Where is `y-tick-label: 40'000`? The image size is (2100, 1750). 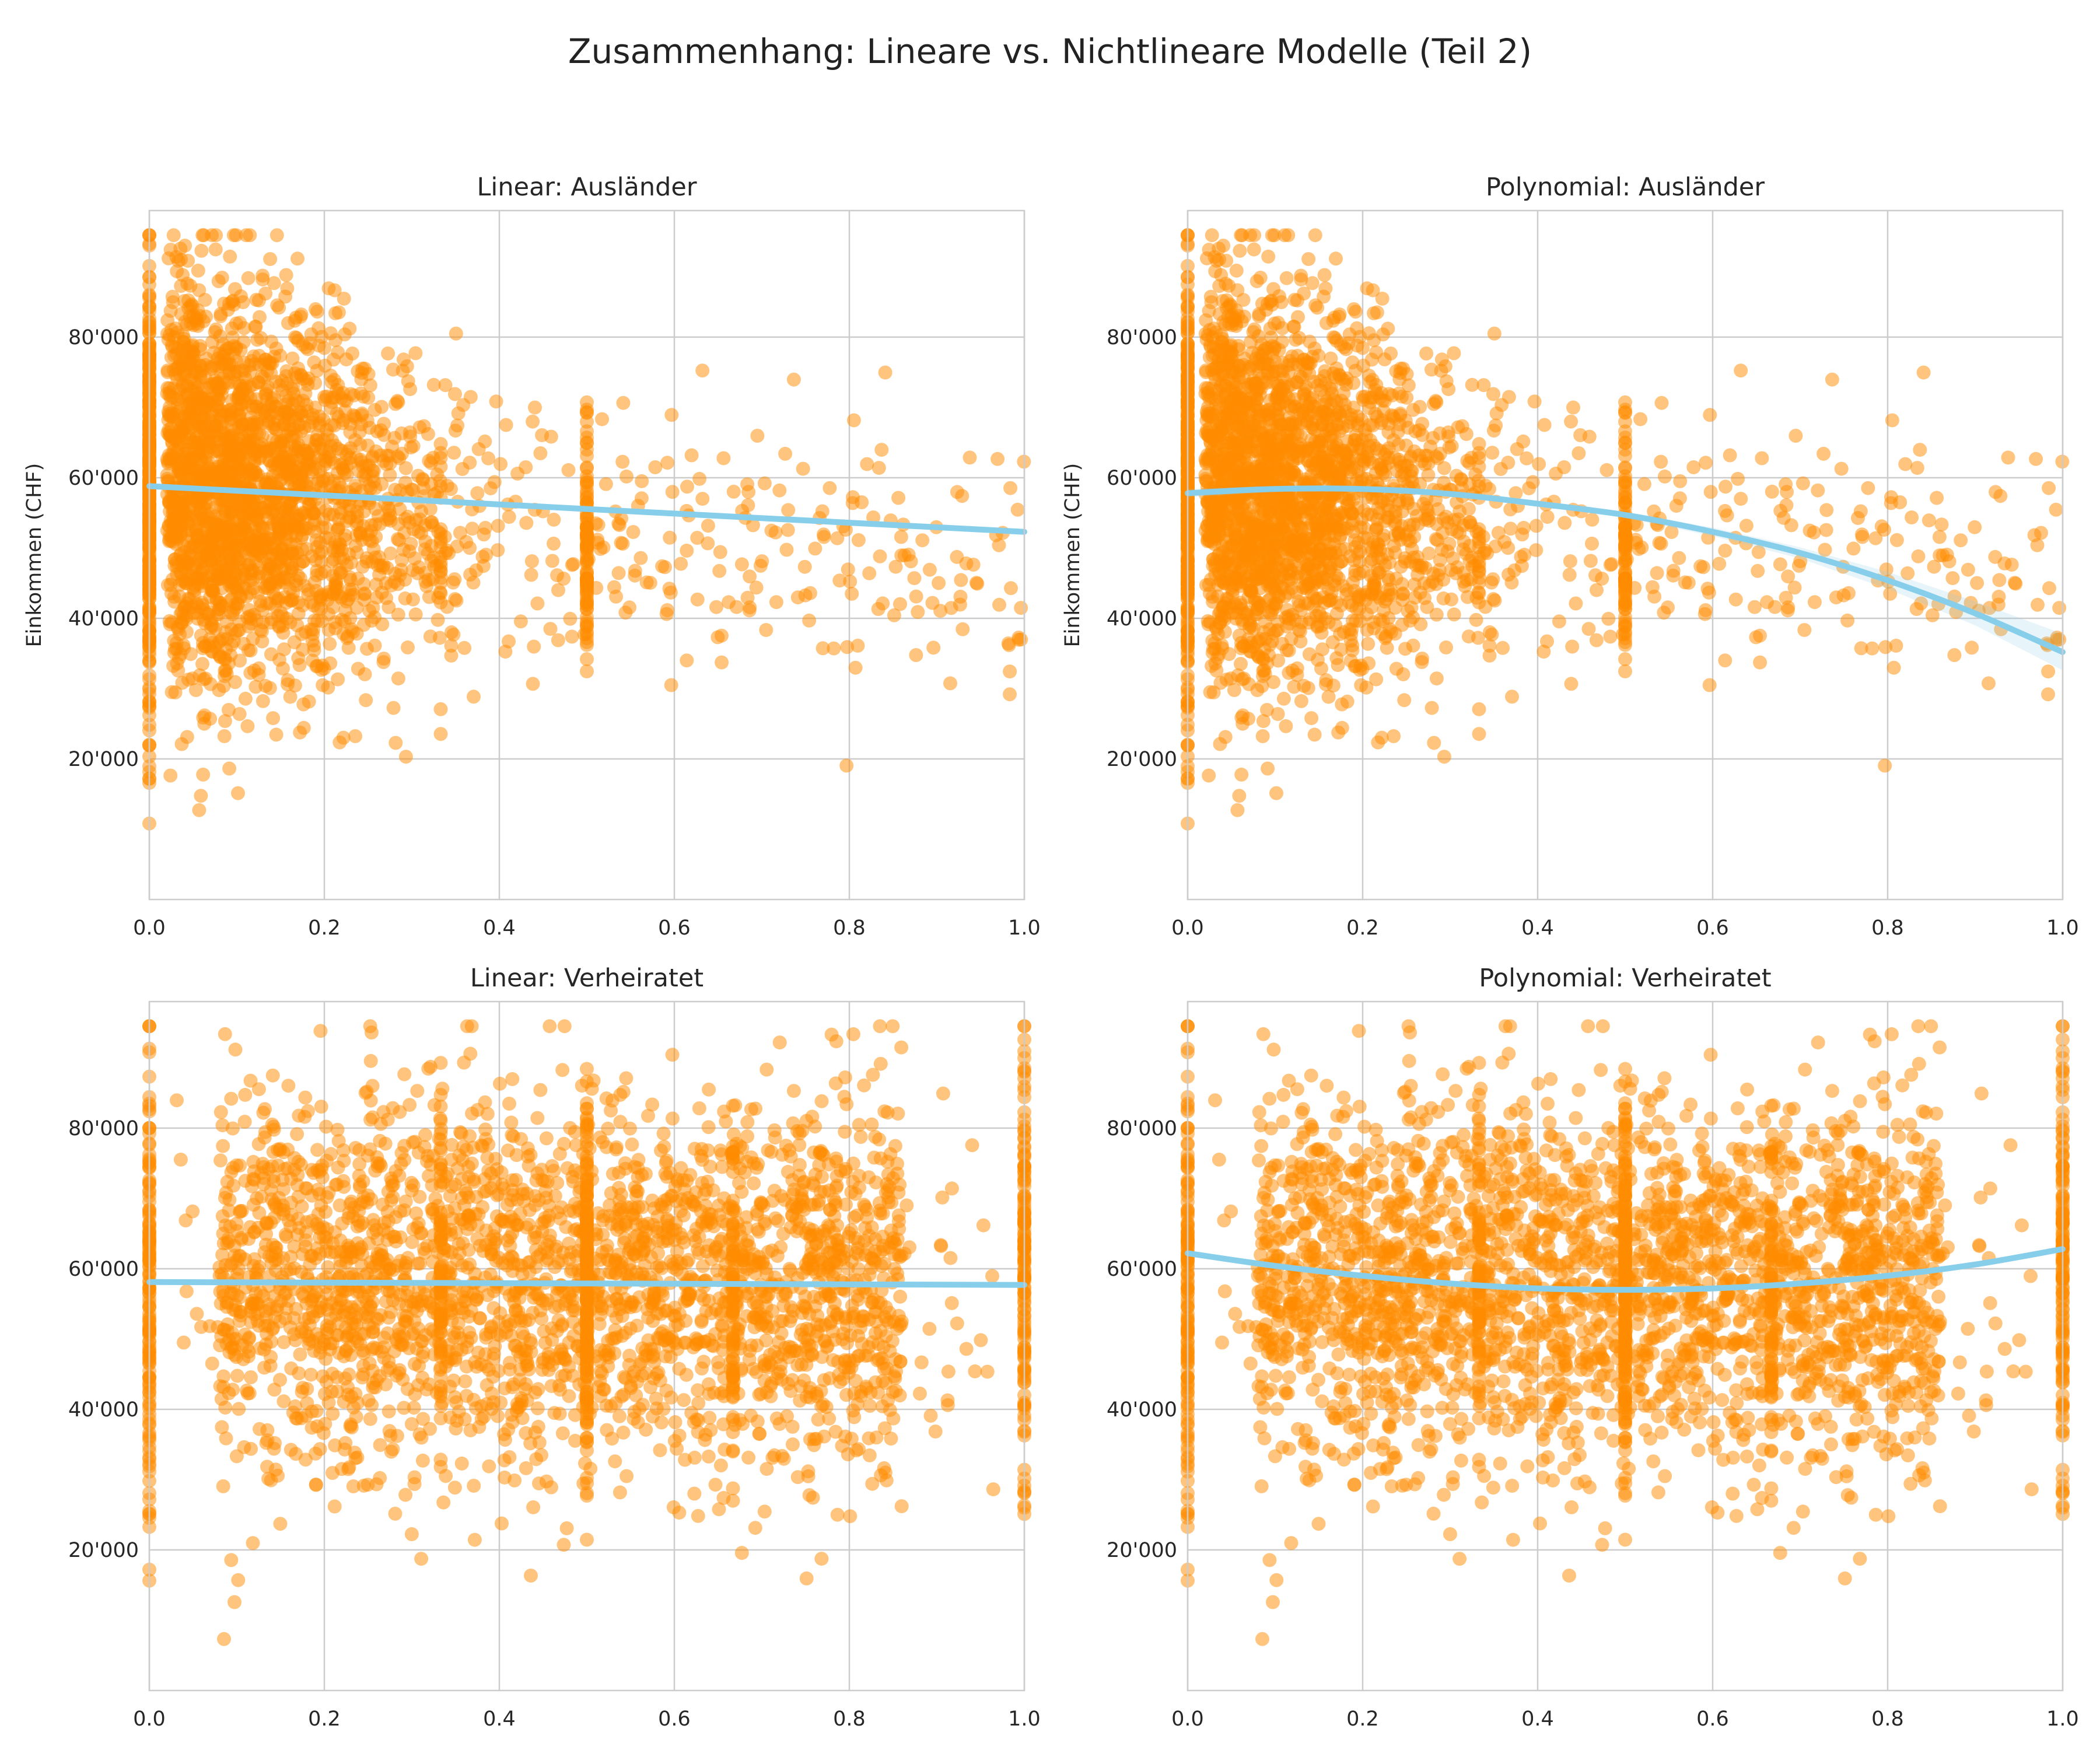 y-tick-label: 40'000 is located at coordinates (103, 619).